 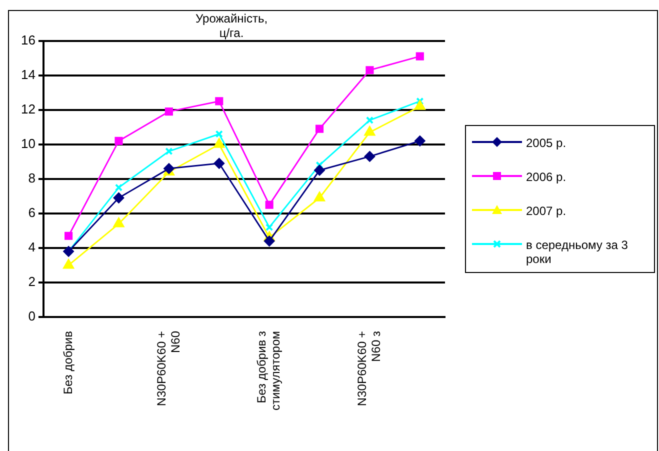 What do you see at coordinates (28, 40) in the screenshot?
I see `y-tick-label: 16` at bounding box center [28, 40].